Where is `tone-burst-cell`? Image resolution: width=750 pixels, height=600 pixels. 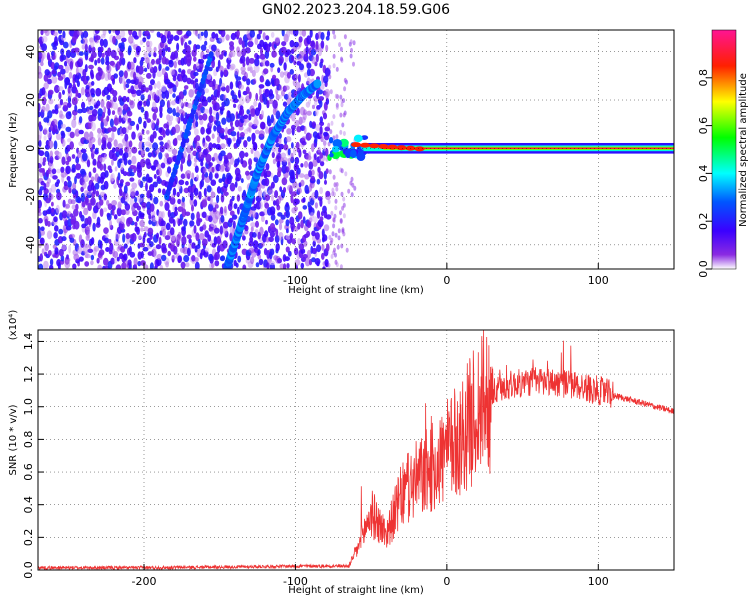
tone-burst-cell is located at coordinates (335, 149).